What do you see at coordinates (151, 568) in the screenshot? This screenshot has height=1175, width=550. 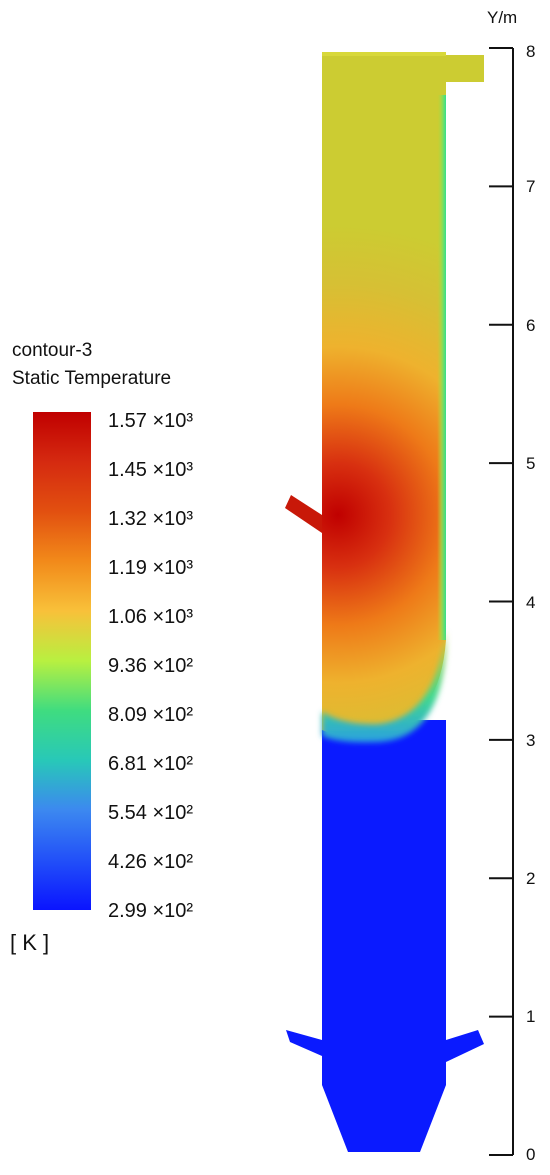 I see `legend-label-4: 1.19 ×10³` at bounding box center [151, 568].